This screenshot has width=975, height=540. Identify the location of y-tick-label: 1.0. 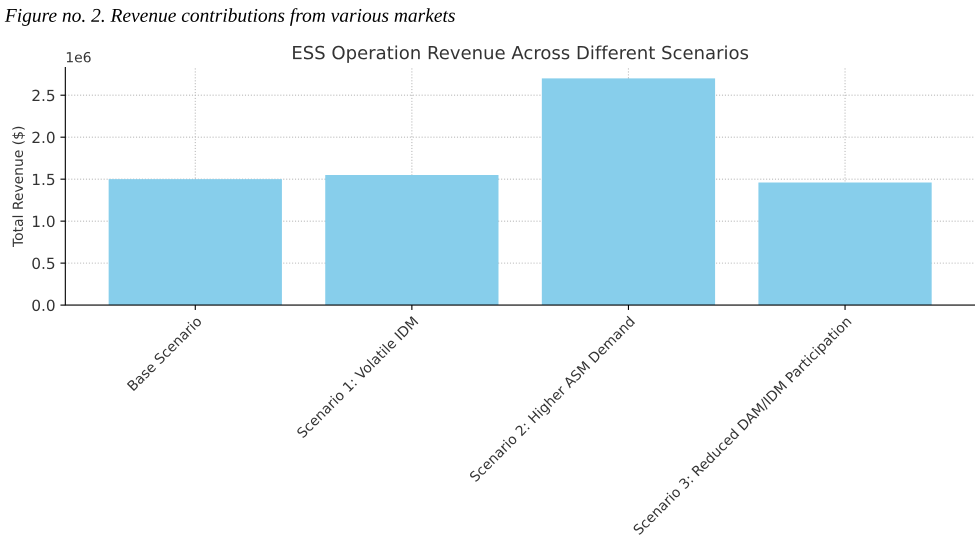
(43, 222).